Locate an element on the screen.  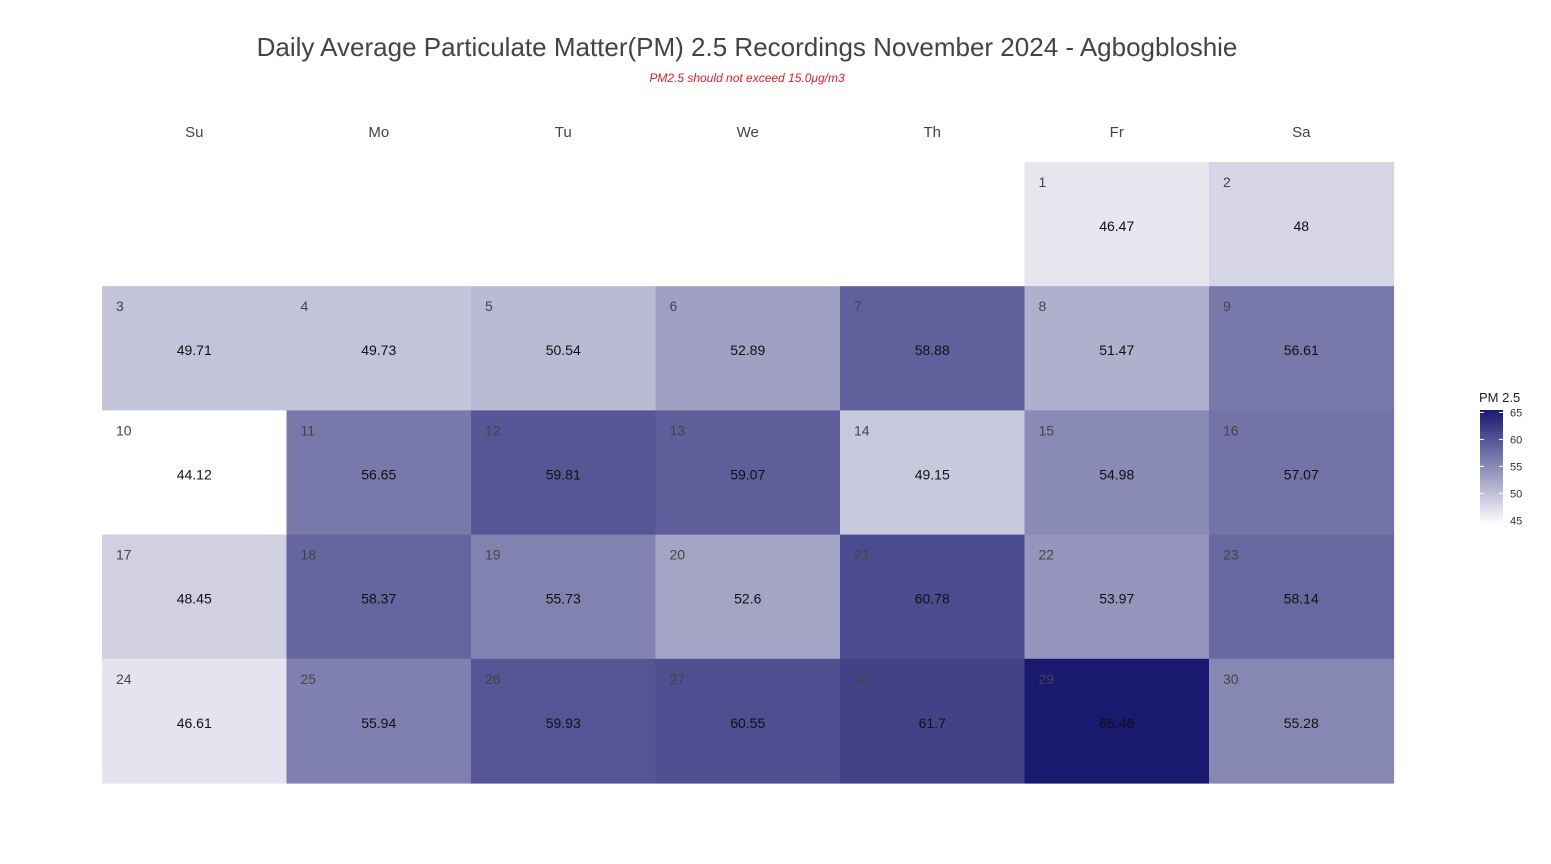
calendar-cell: 550.54 is located at coordinates (564, 348).